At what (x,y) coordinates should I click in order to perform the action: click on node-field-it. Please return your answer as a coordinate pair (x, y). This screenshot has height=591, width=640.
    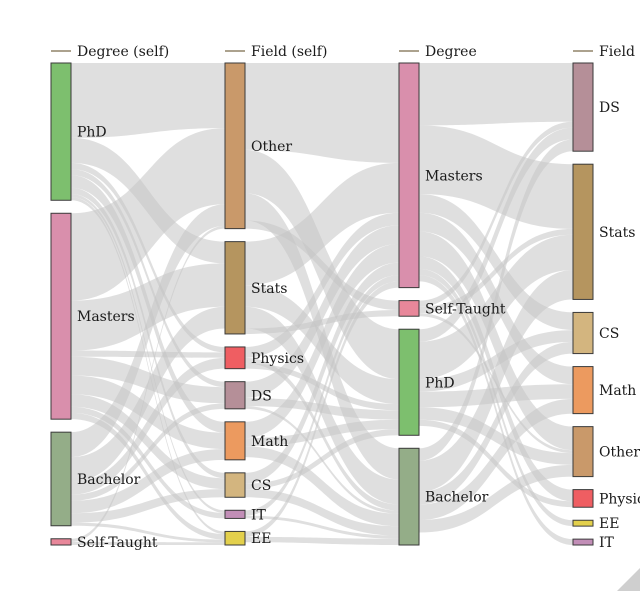
    Looking at the image, I should click on (583, 542).